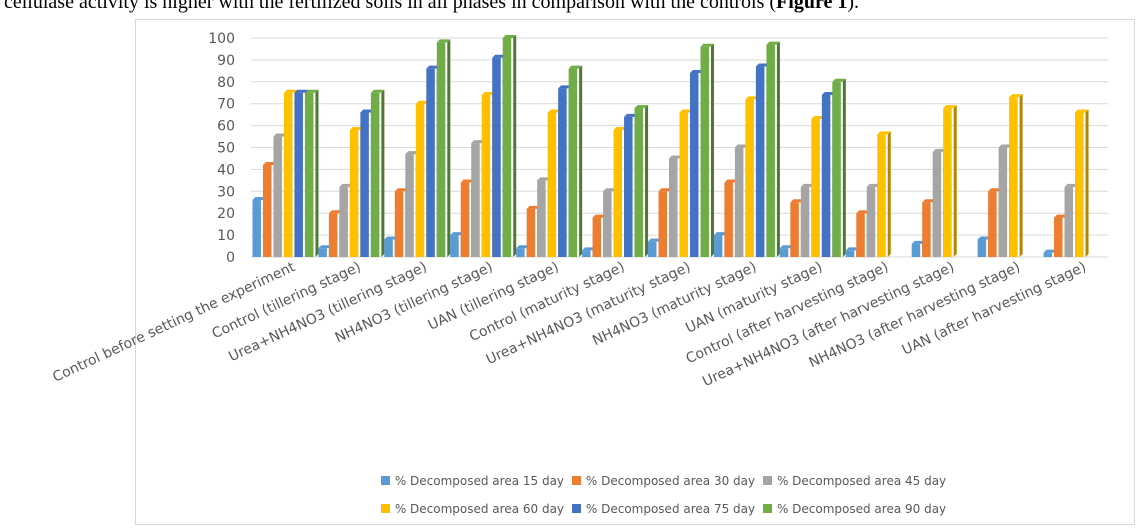 This screenshot has height=529, width=1142. I want to click on legend-swatch-45-day, so click(767, 480).